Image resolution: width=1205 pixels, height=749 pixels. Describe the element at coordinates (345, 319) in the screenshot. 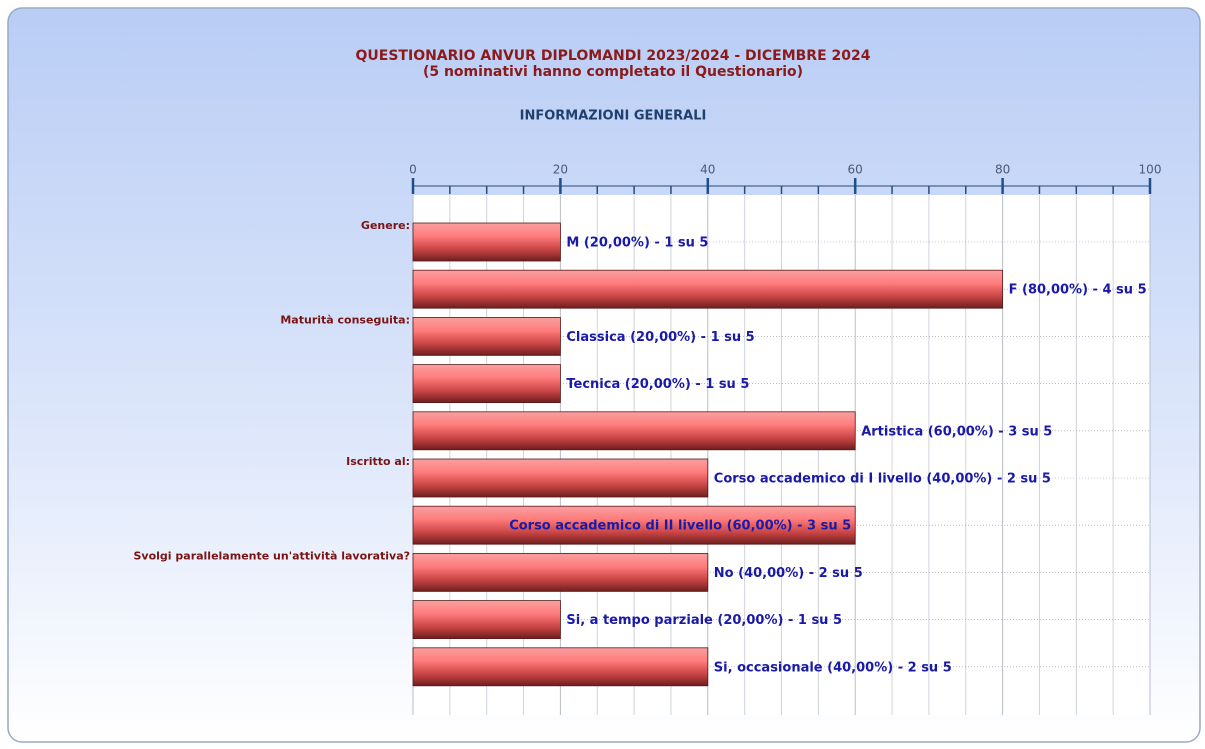

I see `category-label: Maturità conseguita:` at that location.